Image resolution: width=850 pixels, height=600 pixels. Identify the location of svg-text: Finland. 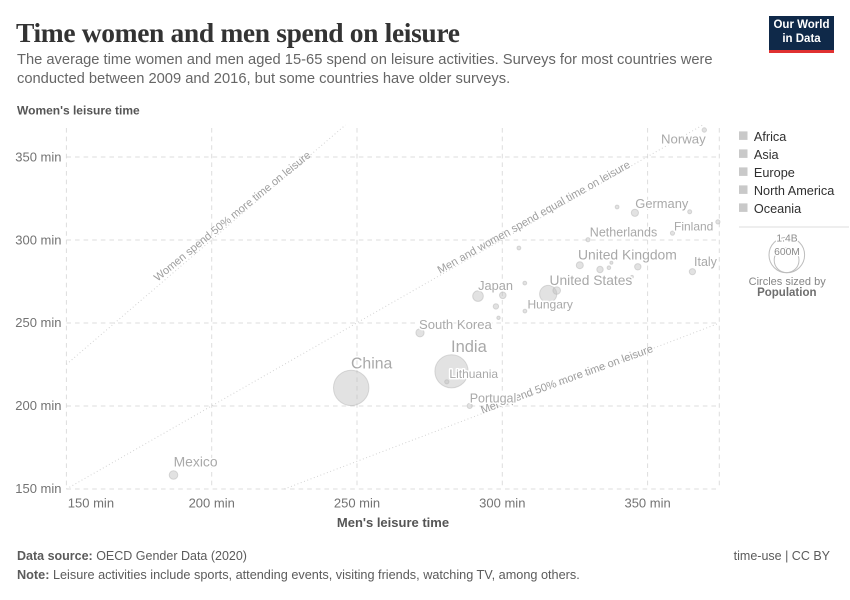
(693, 226).